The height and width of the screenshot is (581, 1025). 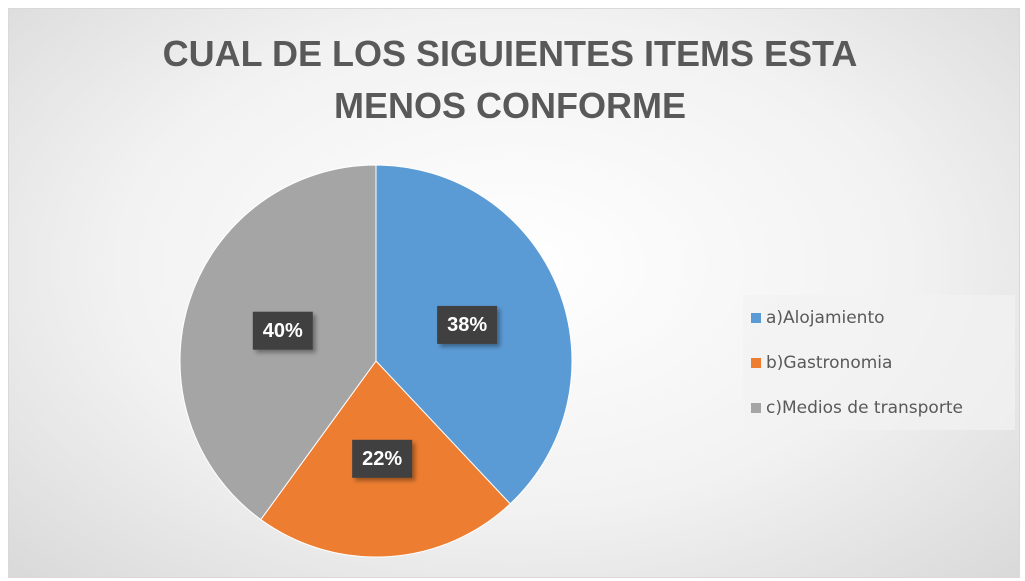 I want to click on legend-box, so click(x=879, y=362).